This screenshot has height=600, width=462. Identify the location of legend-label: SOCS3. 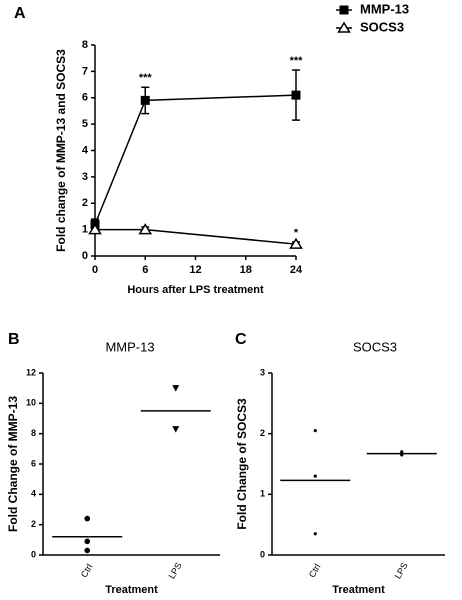
(382, 26).